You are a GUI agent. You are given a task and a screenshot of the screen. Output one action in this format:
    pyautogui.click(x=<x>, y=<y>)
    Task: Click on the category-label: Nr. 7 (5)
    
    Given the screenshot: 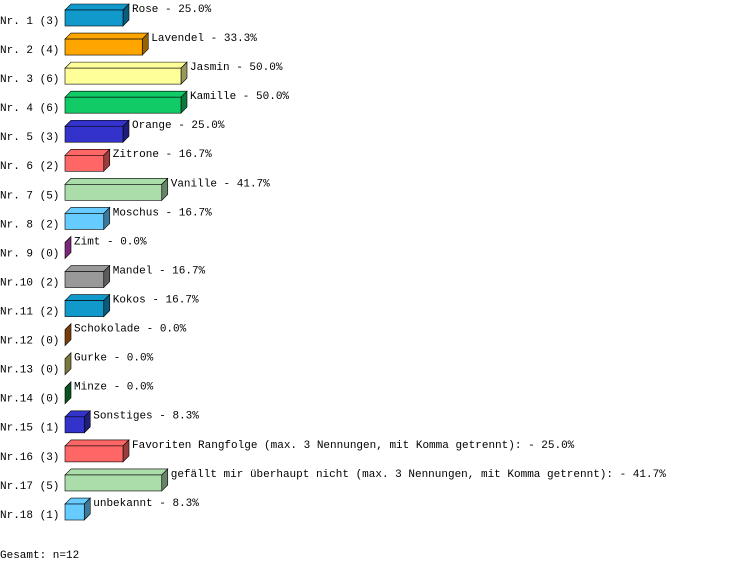 What is the action you would take?
    pyautogui.click(x=29, y=196)
    